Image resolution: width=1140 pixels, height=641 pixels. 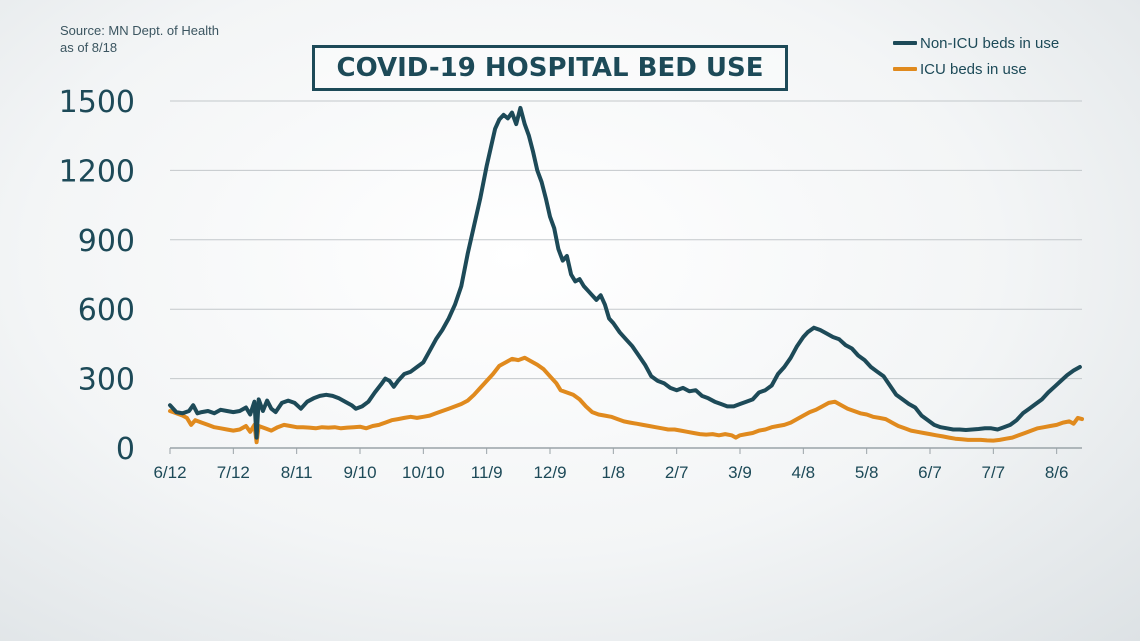 I want to click on x-tick-label: 6/12, so click(x=169, y=472).